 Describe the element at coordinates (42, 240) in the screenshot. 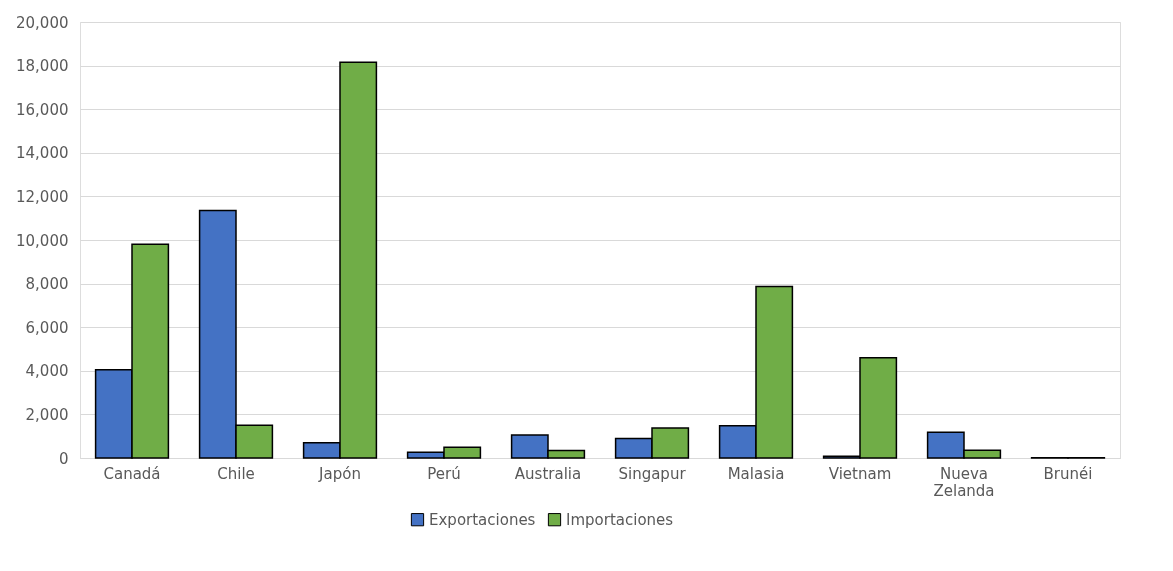

I see `y-tick-label: 10,000` at that location.